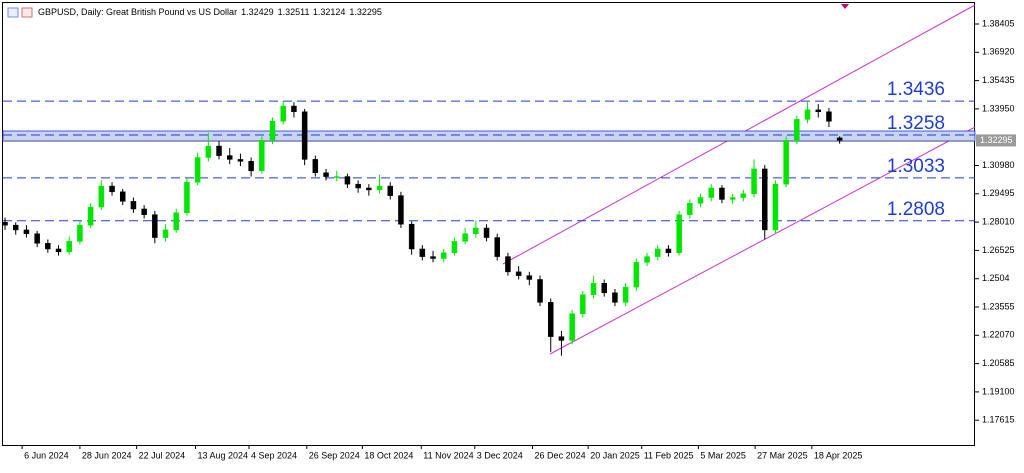 The image size is (1024, 473). I want to click on toolbar-icons, so click(20, 12).